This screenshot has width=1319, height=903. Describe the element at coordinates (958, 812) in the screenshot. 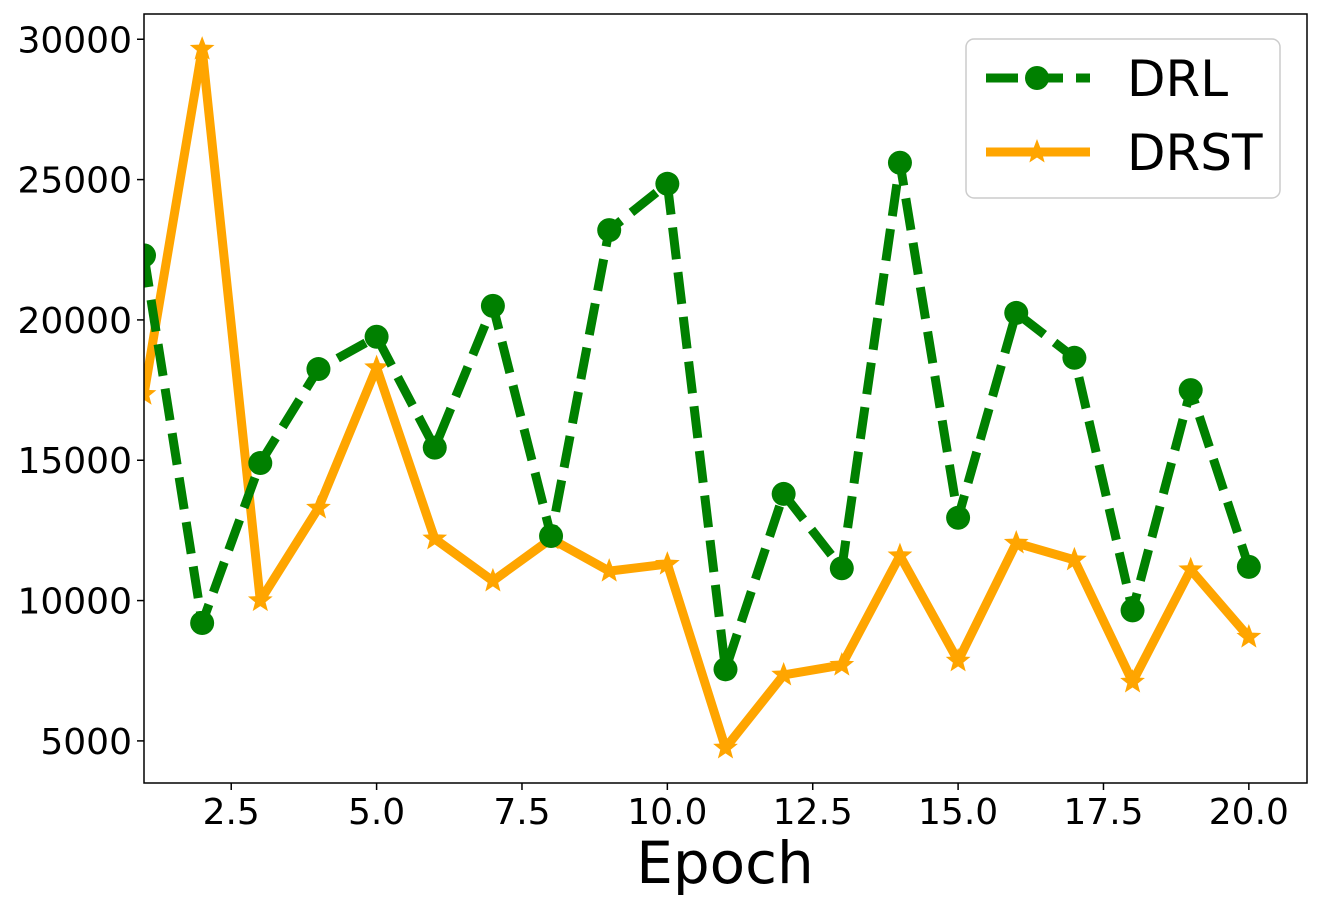

I see `x-tick-label: 15.0` at that location.